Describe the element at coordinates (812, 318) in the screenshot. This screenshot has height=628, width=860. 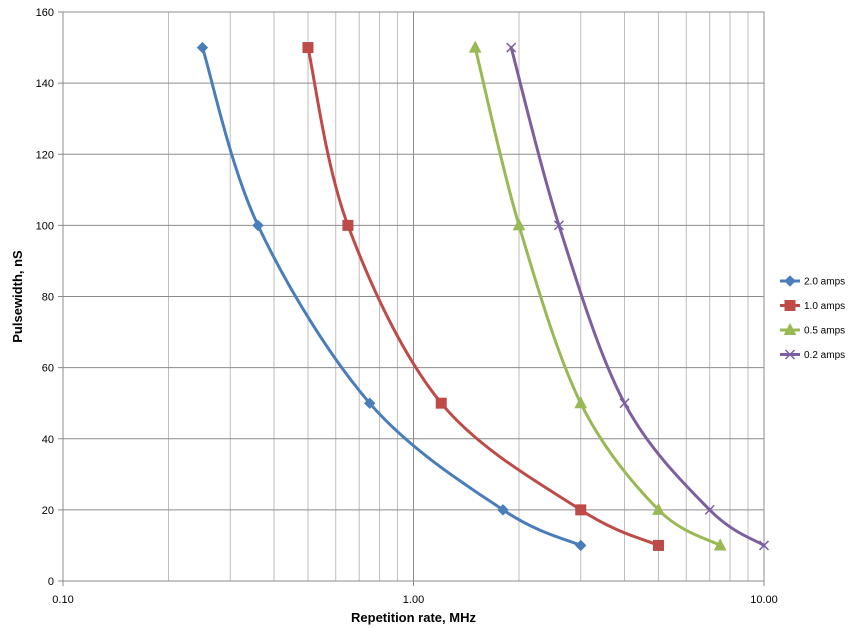
I see `legend: 2.0 amps 1.0 amps 0.5 amps 0.2 amps` at that location.